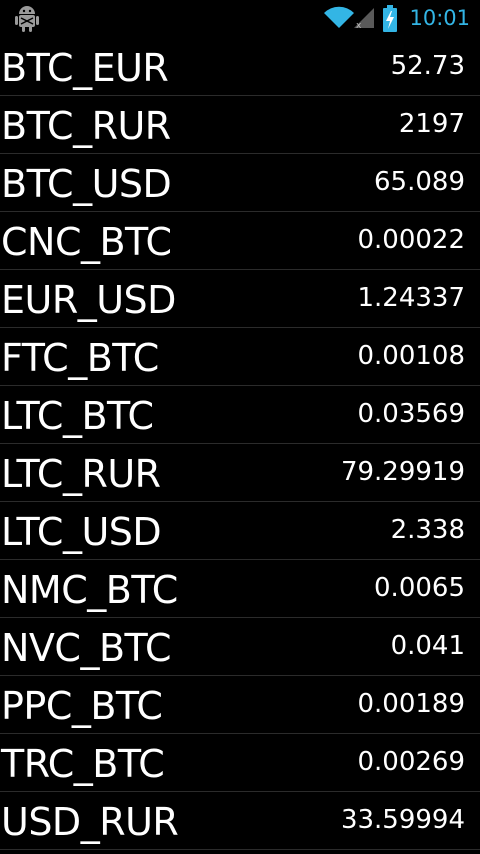 The width and height of the screenshot is (480, 854). I want to click on currency-pair-label: BTC_USD, so click(86, 184).